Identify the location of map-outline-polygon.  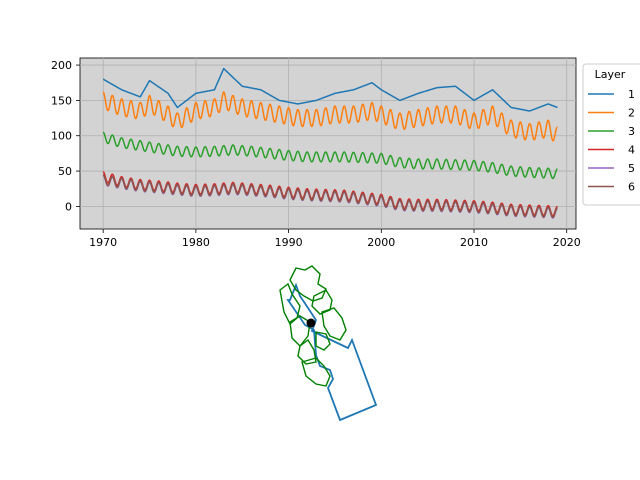
(332, 352).